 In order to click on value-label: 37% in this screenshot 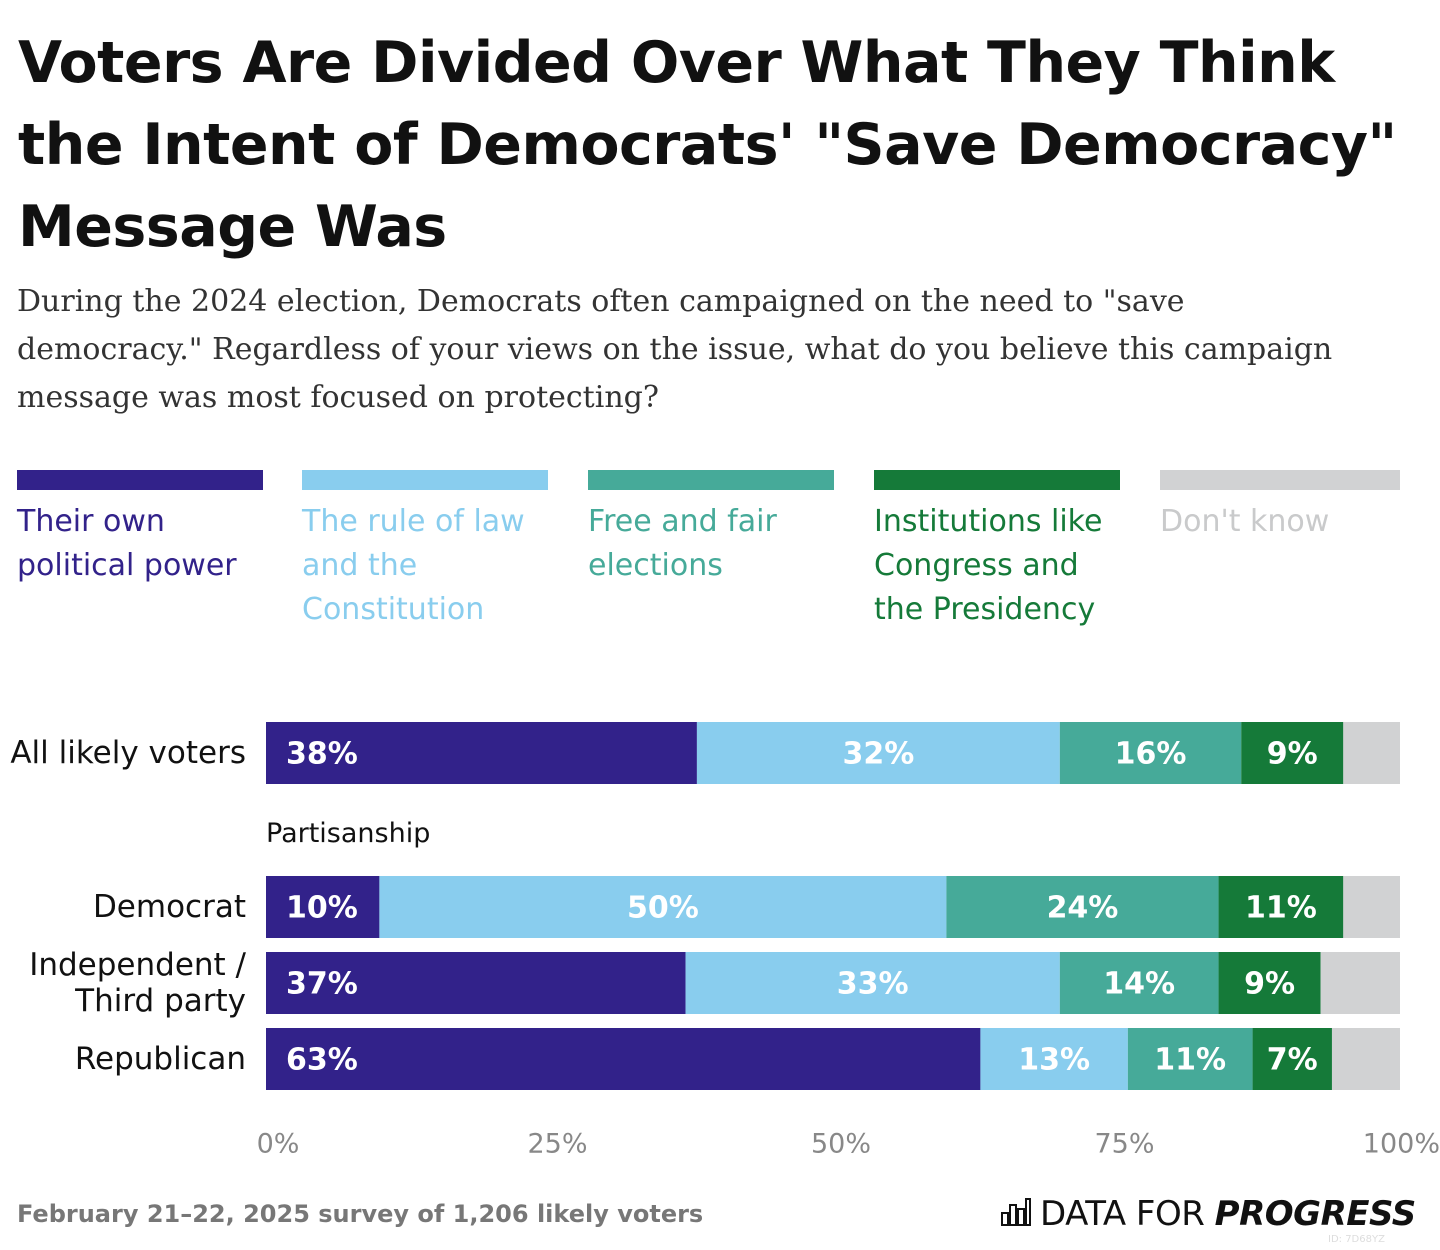, I will do `click(322, 984)`.